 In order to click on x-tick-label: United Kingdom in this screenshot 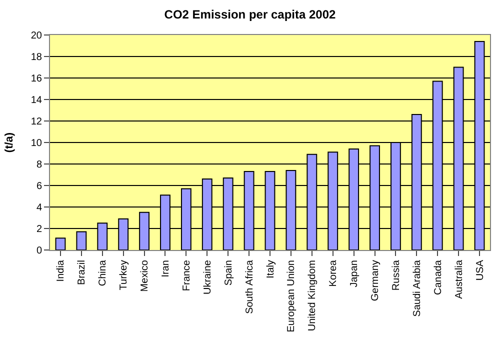, I will do `click(312, 296)`.